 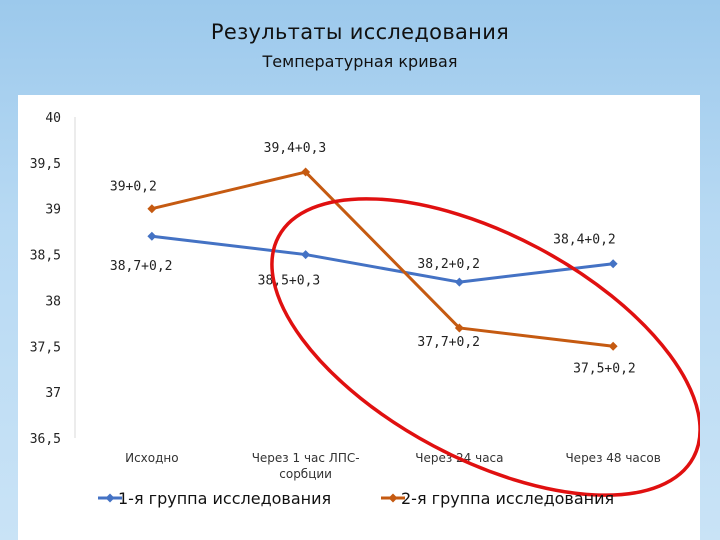 What do you see at coordinates (360, 61) in the screenshot?
I see `chart-subtitle: Температурная кривая` at bounding box center [360, 61].